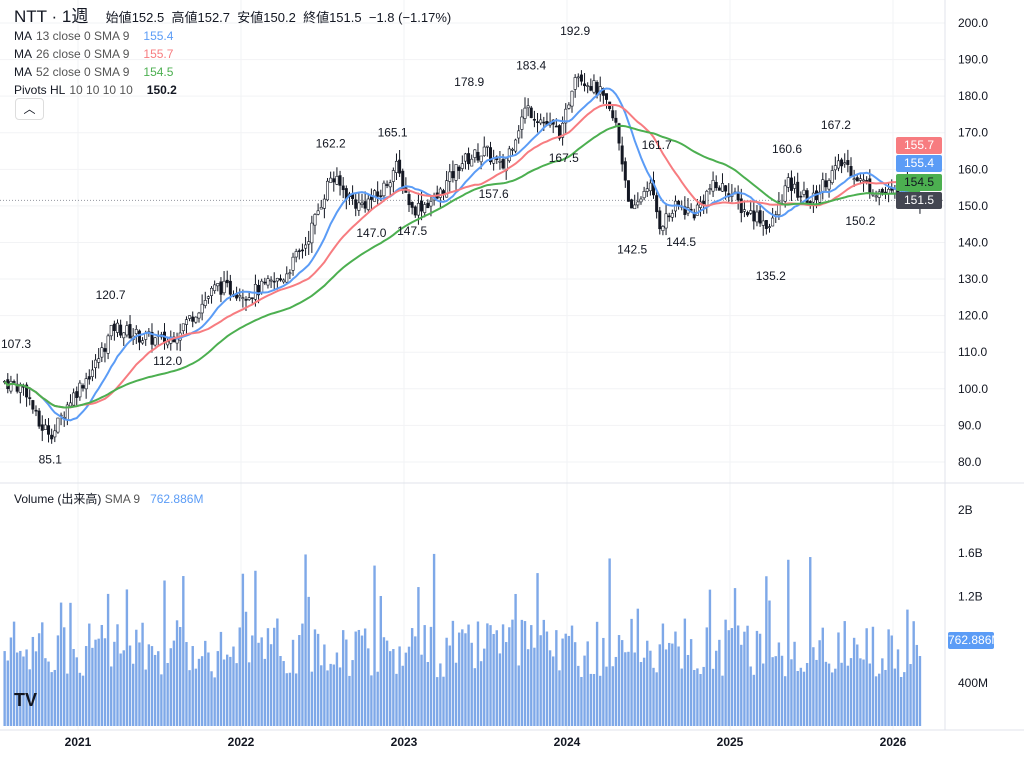 The width and height of the screenshot is (1024, 767). Describe the element at coordinates (51, 16) in the screenshot. I see `symbol-title: NTT · 1週` at that location.